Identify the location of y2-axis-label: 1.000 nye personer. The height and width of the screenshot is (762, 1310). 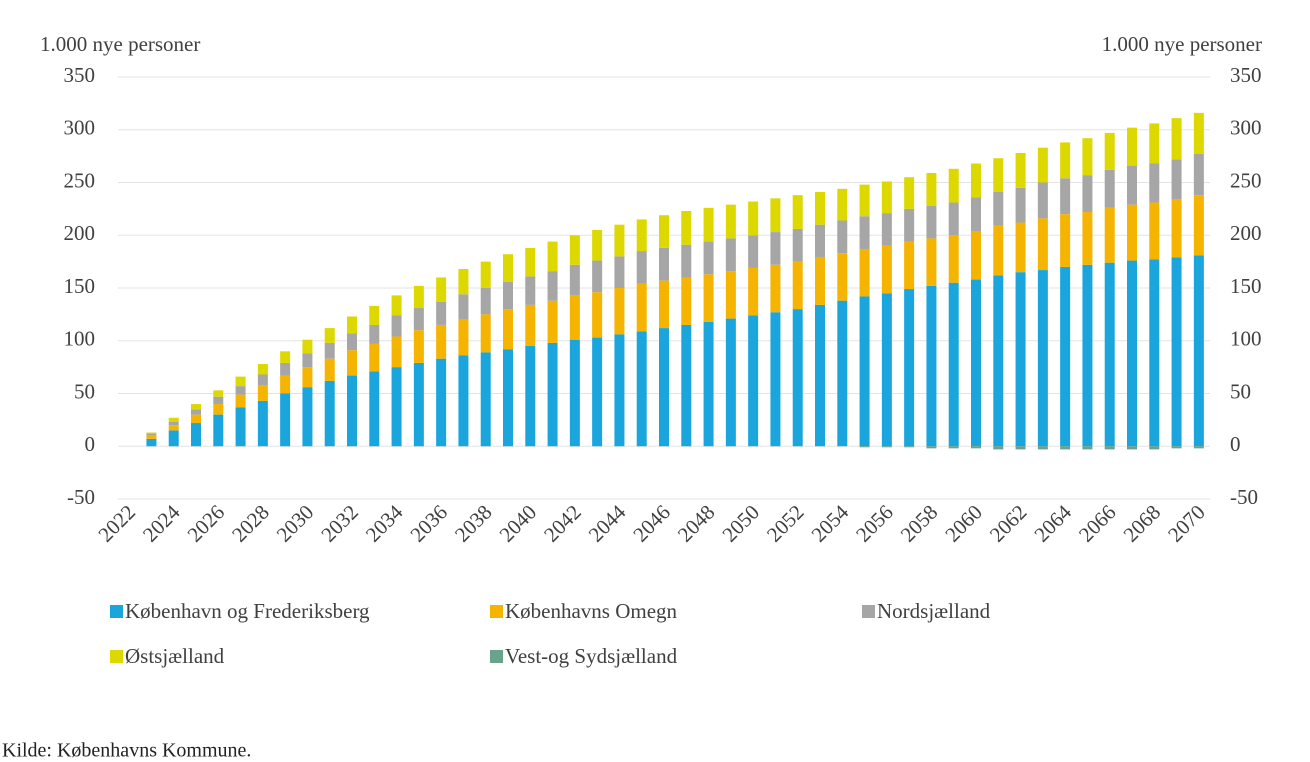
(1182, 44).